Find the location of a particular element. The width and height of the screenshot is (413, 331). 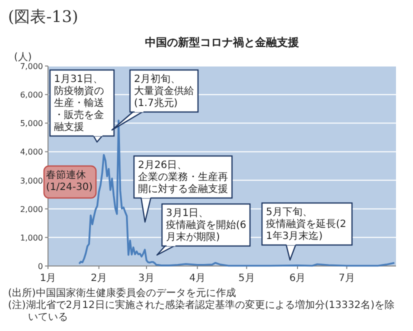

chart-title: 中国の新型コロナ禍と金融支援 is located at coordinates (222, 42).